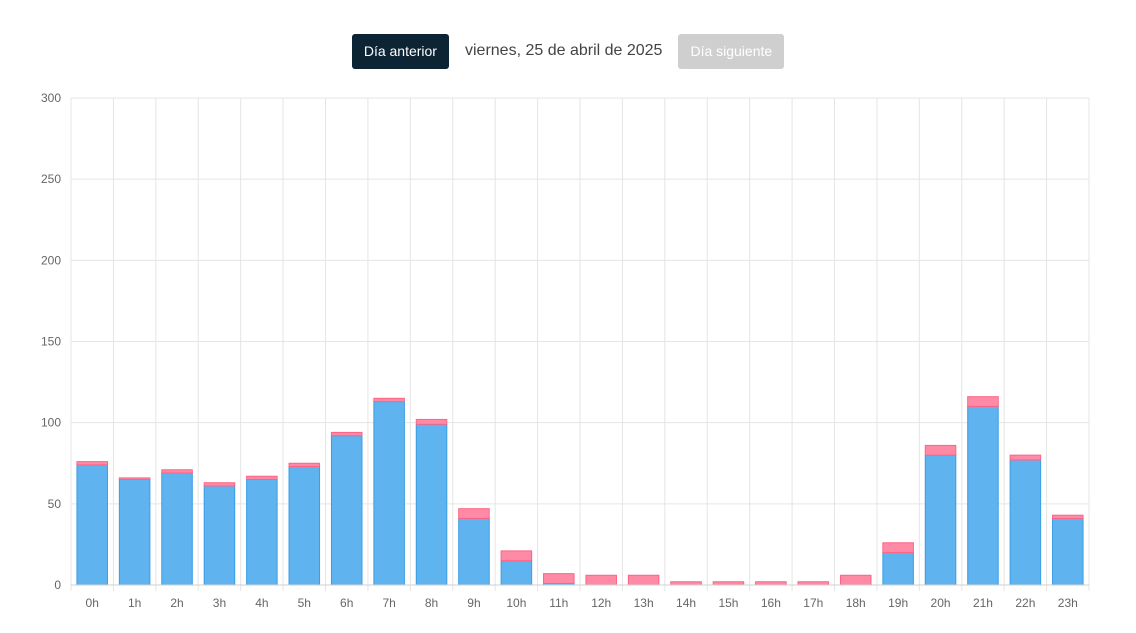 The image size is (1136, 633). What do you see at coordinates (983, 495) in the screenshot?
I see `bar-series-blue-21h` at bounding box center [983, 495].